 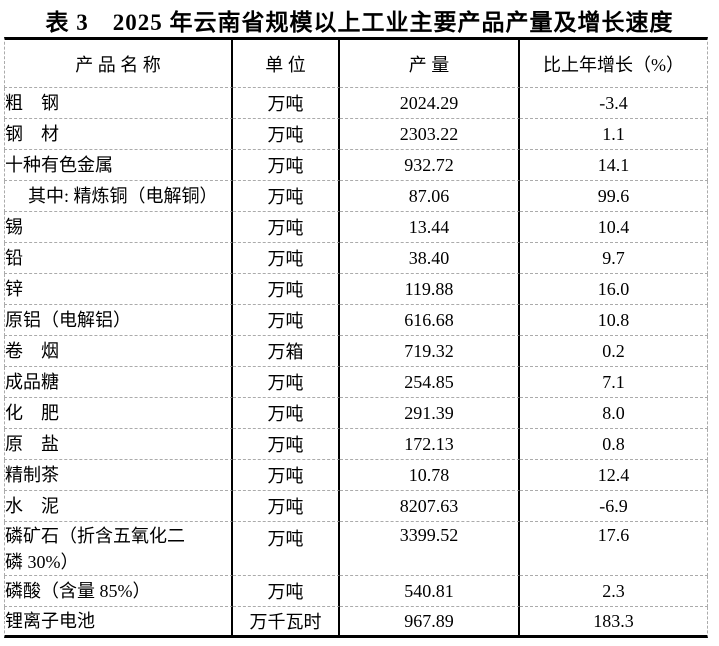 I want to click on cell-growth: 0.2, so click(x=614, y=351).